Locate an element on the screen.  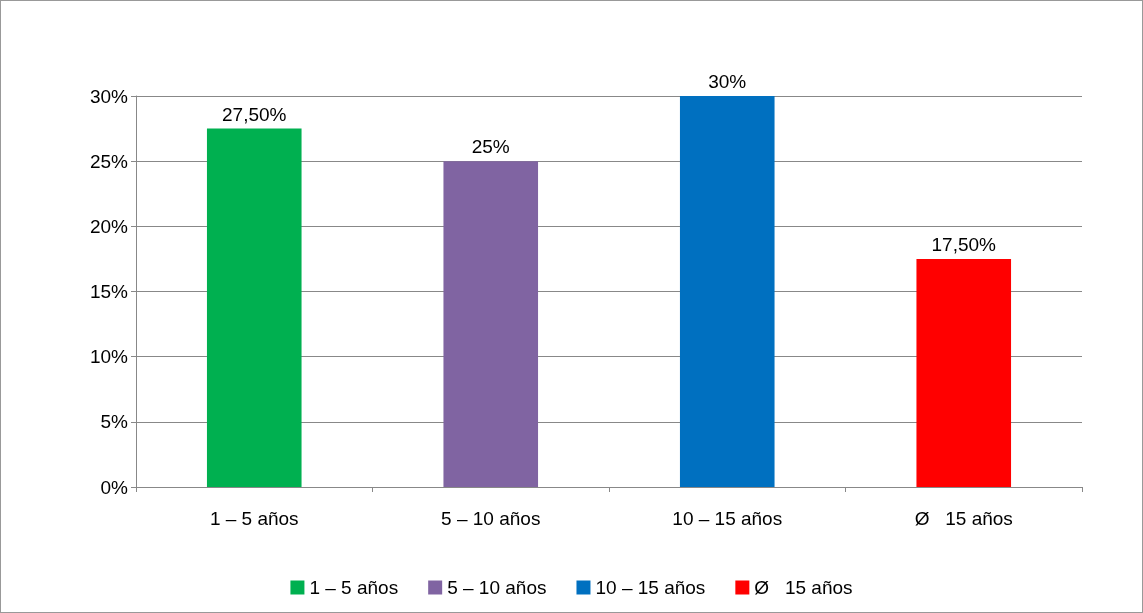
data-label: 27,50% is located at coordinates (254, 114).